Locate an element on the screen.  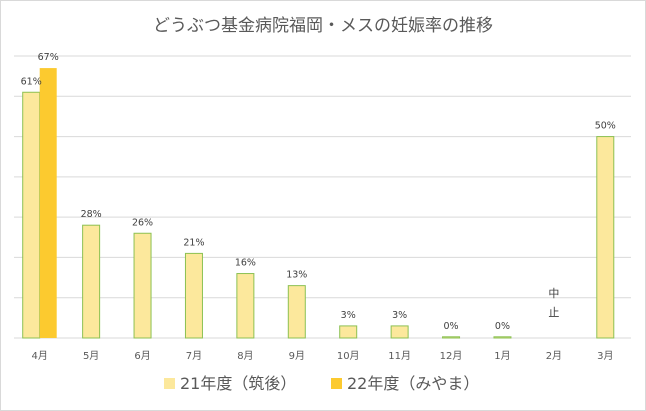
x-tick-label: 11月 is located at coordinates (399, 356).